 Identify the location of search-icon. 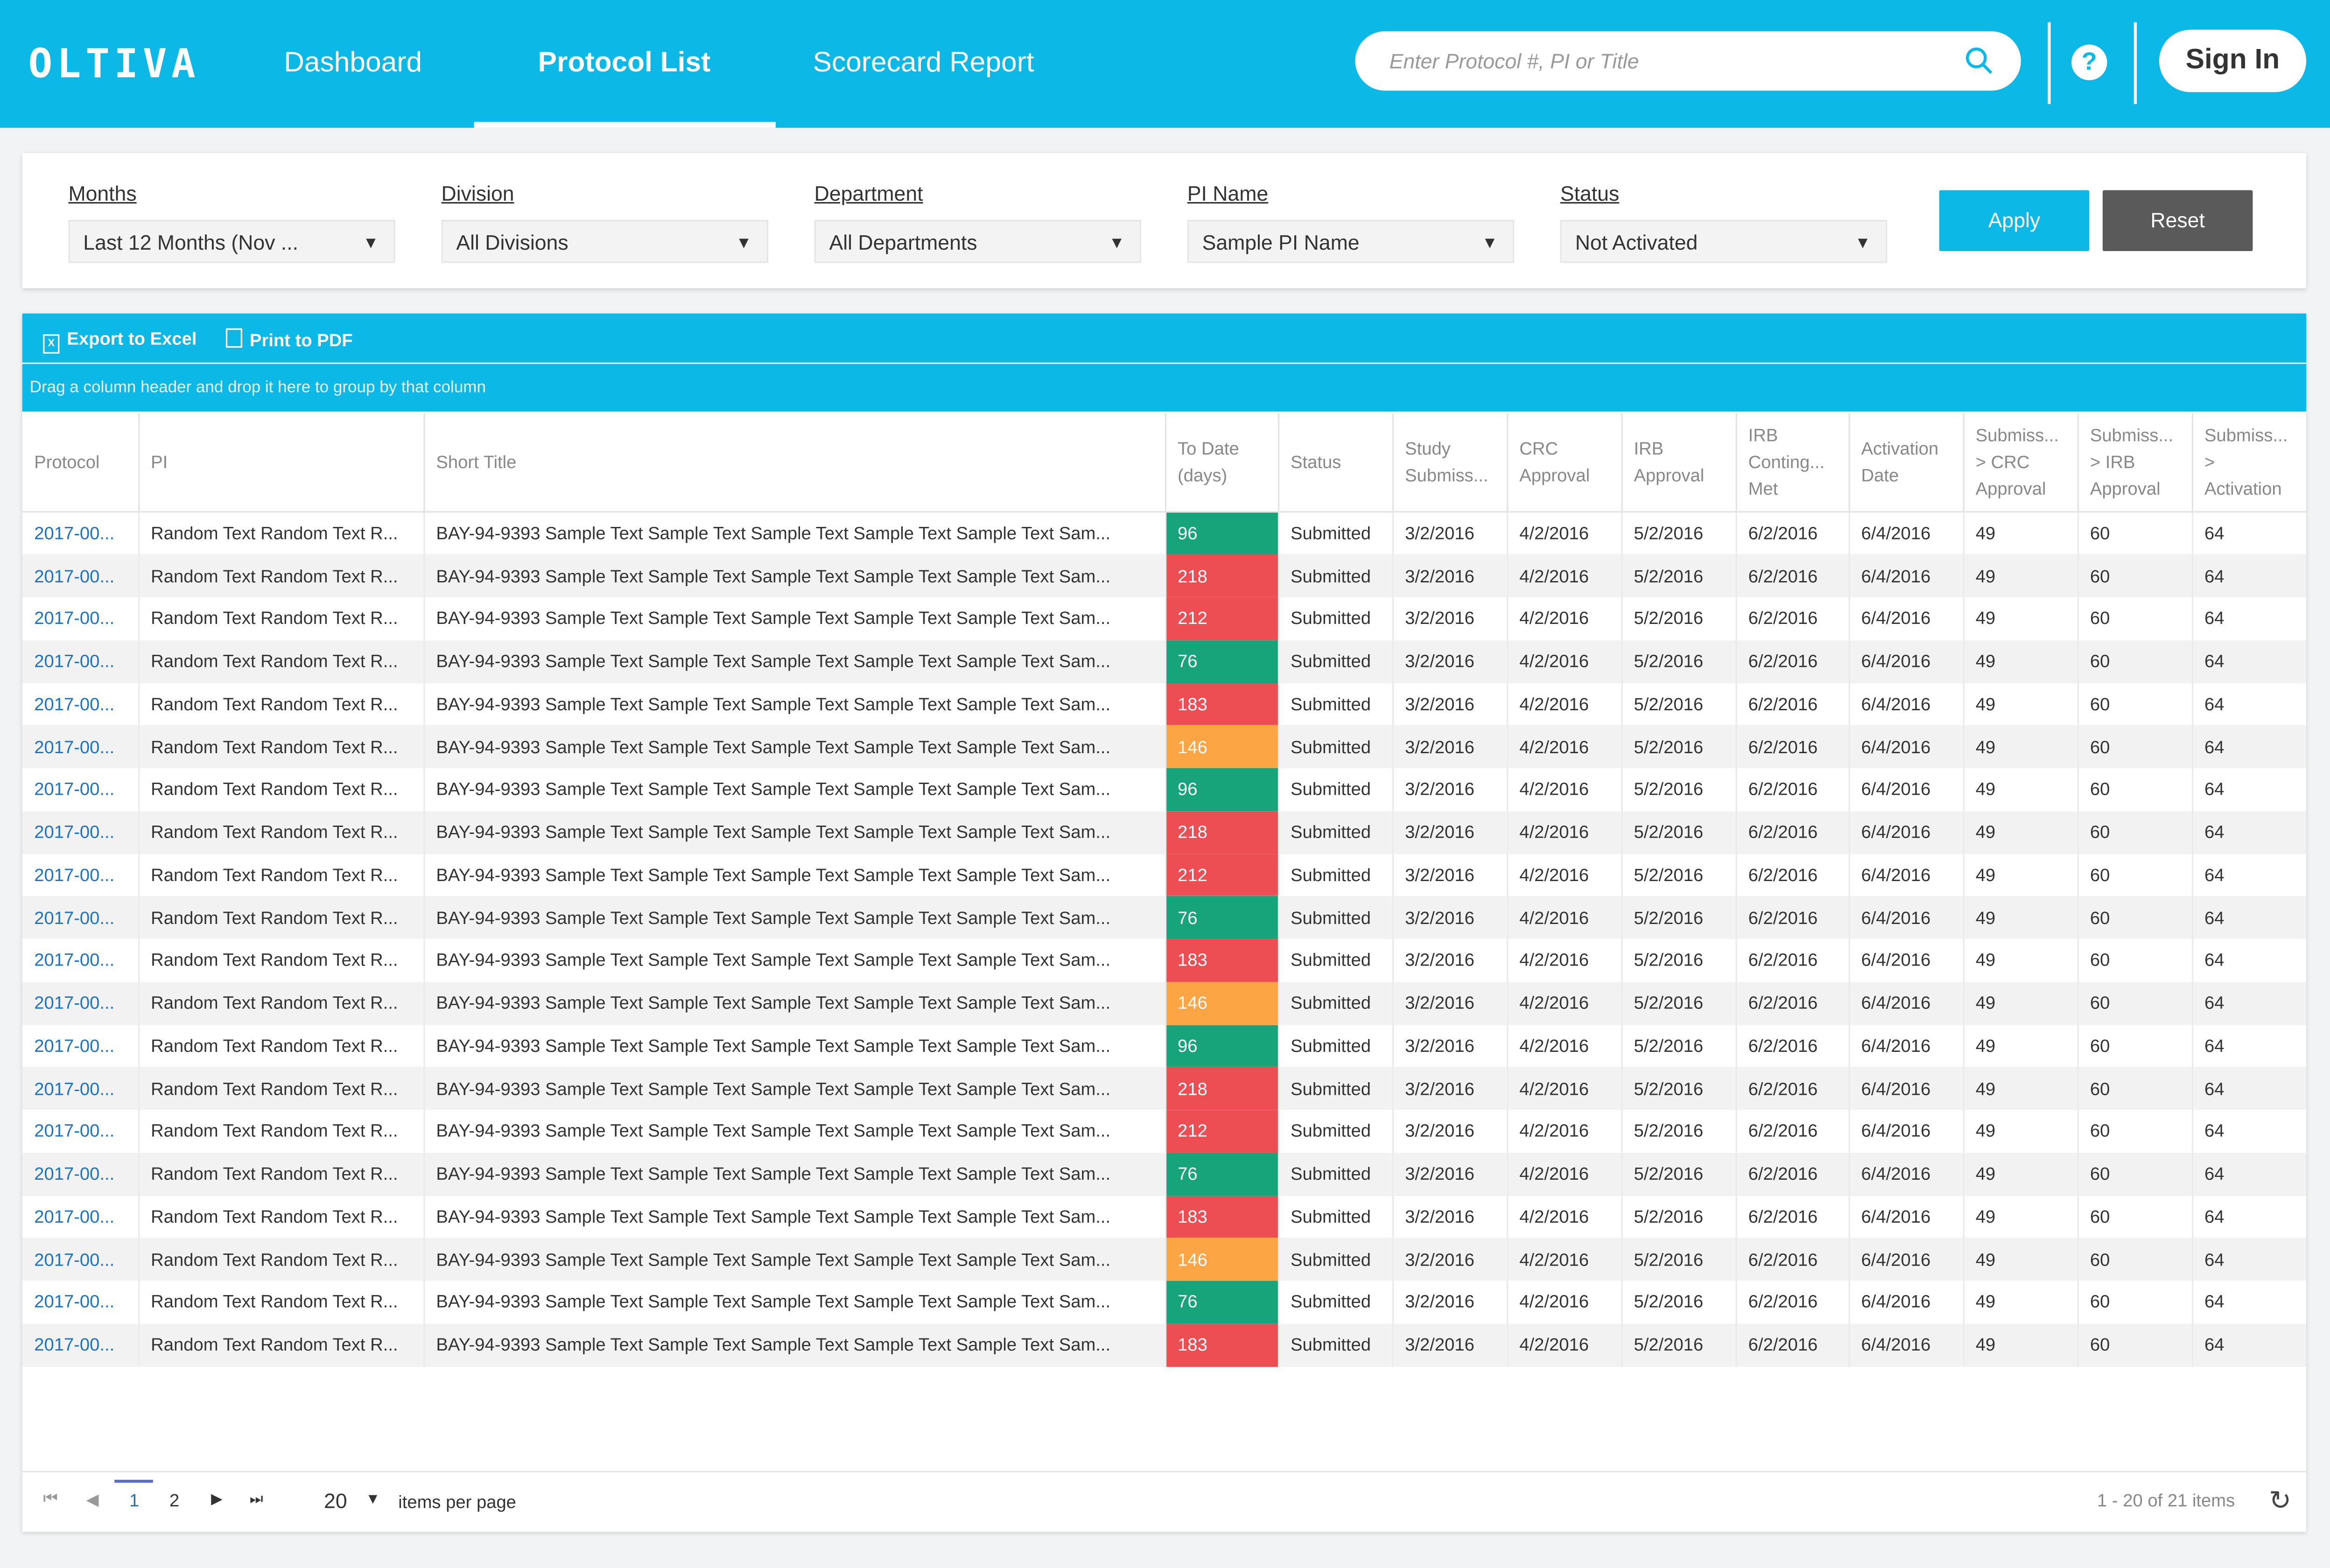
(1979, 61).